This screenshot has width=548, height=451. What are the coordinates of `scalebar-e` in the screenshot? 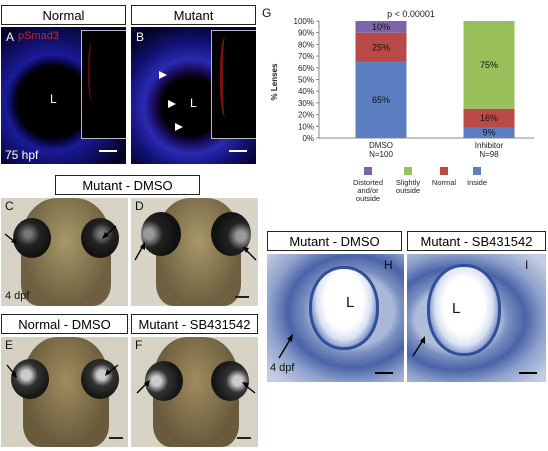 It's located at (116, 438).